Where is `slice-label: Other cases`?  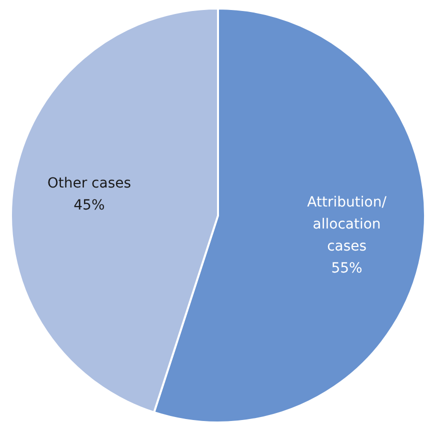
slice-label: Other cases is located at coordinates (89, 184).